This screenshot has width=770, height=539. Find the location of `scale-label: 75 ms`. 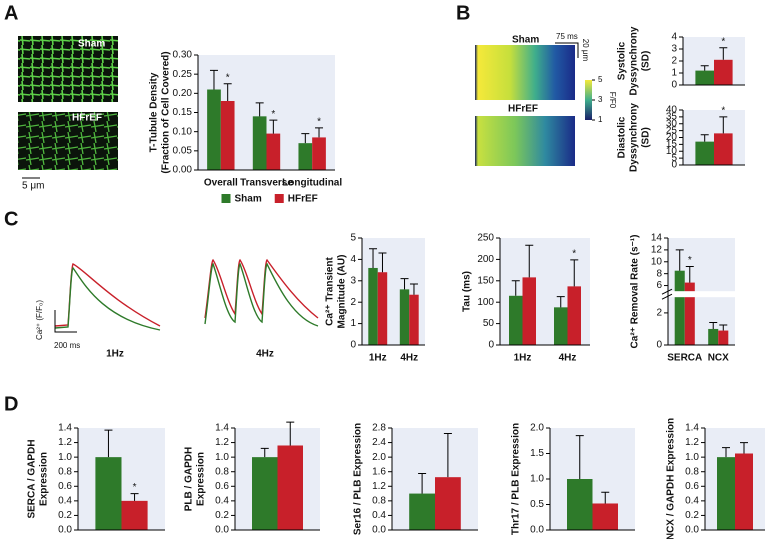

scale-label: 75 ms is located at coordinates (567, 36).